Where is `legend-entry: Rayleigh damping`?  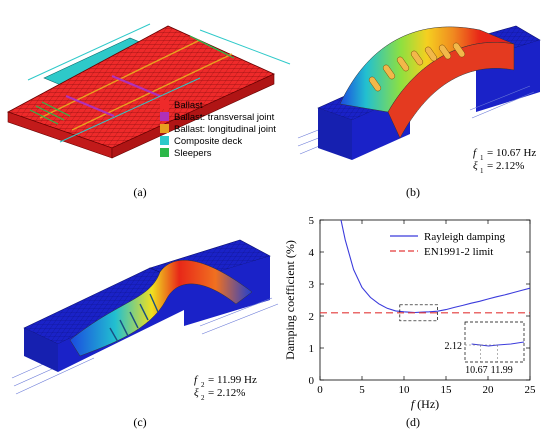
legend-entry: Rayleigh damping is located at coordinates (464, 237).